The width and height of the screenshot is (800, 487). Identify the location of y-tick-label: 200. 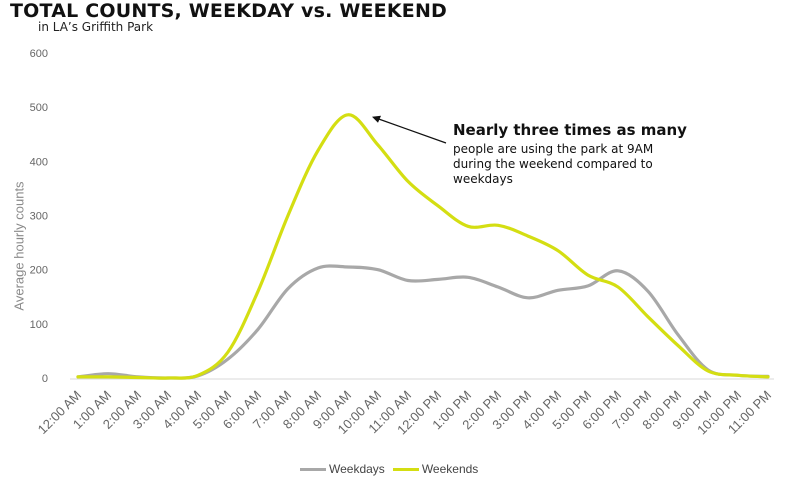
(39, 271).